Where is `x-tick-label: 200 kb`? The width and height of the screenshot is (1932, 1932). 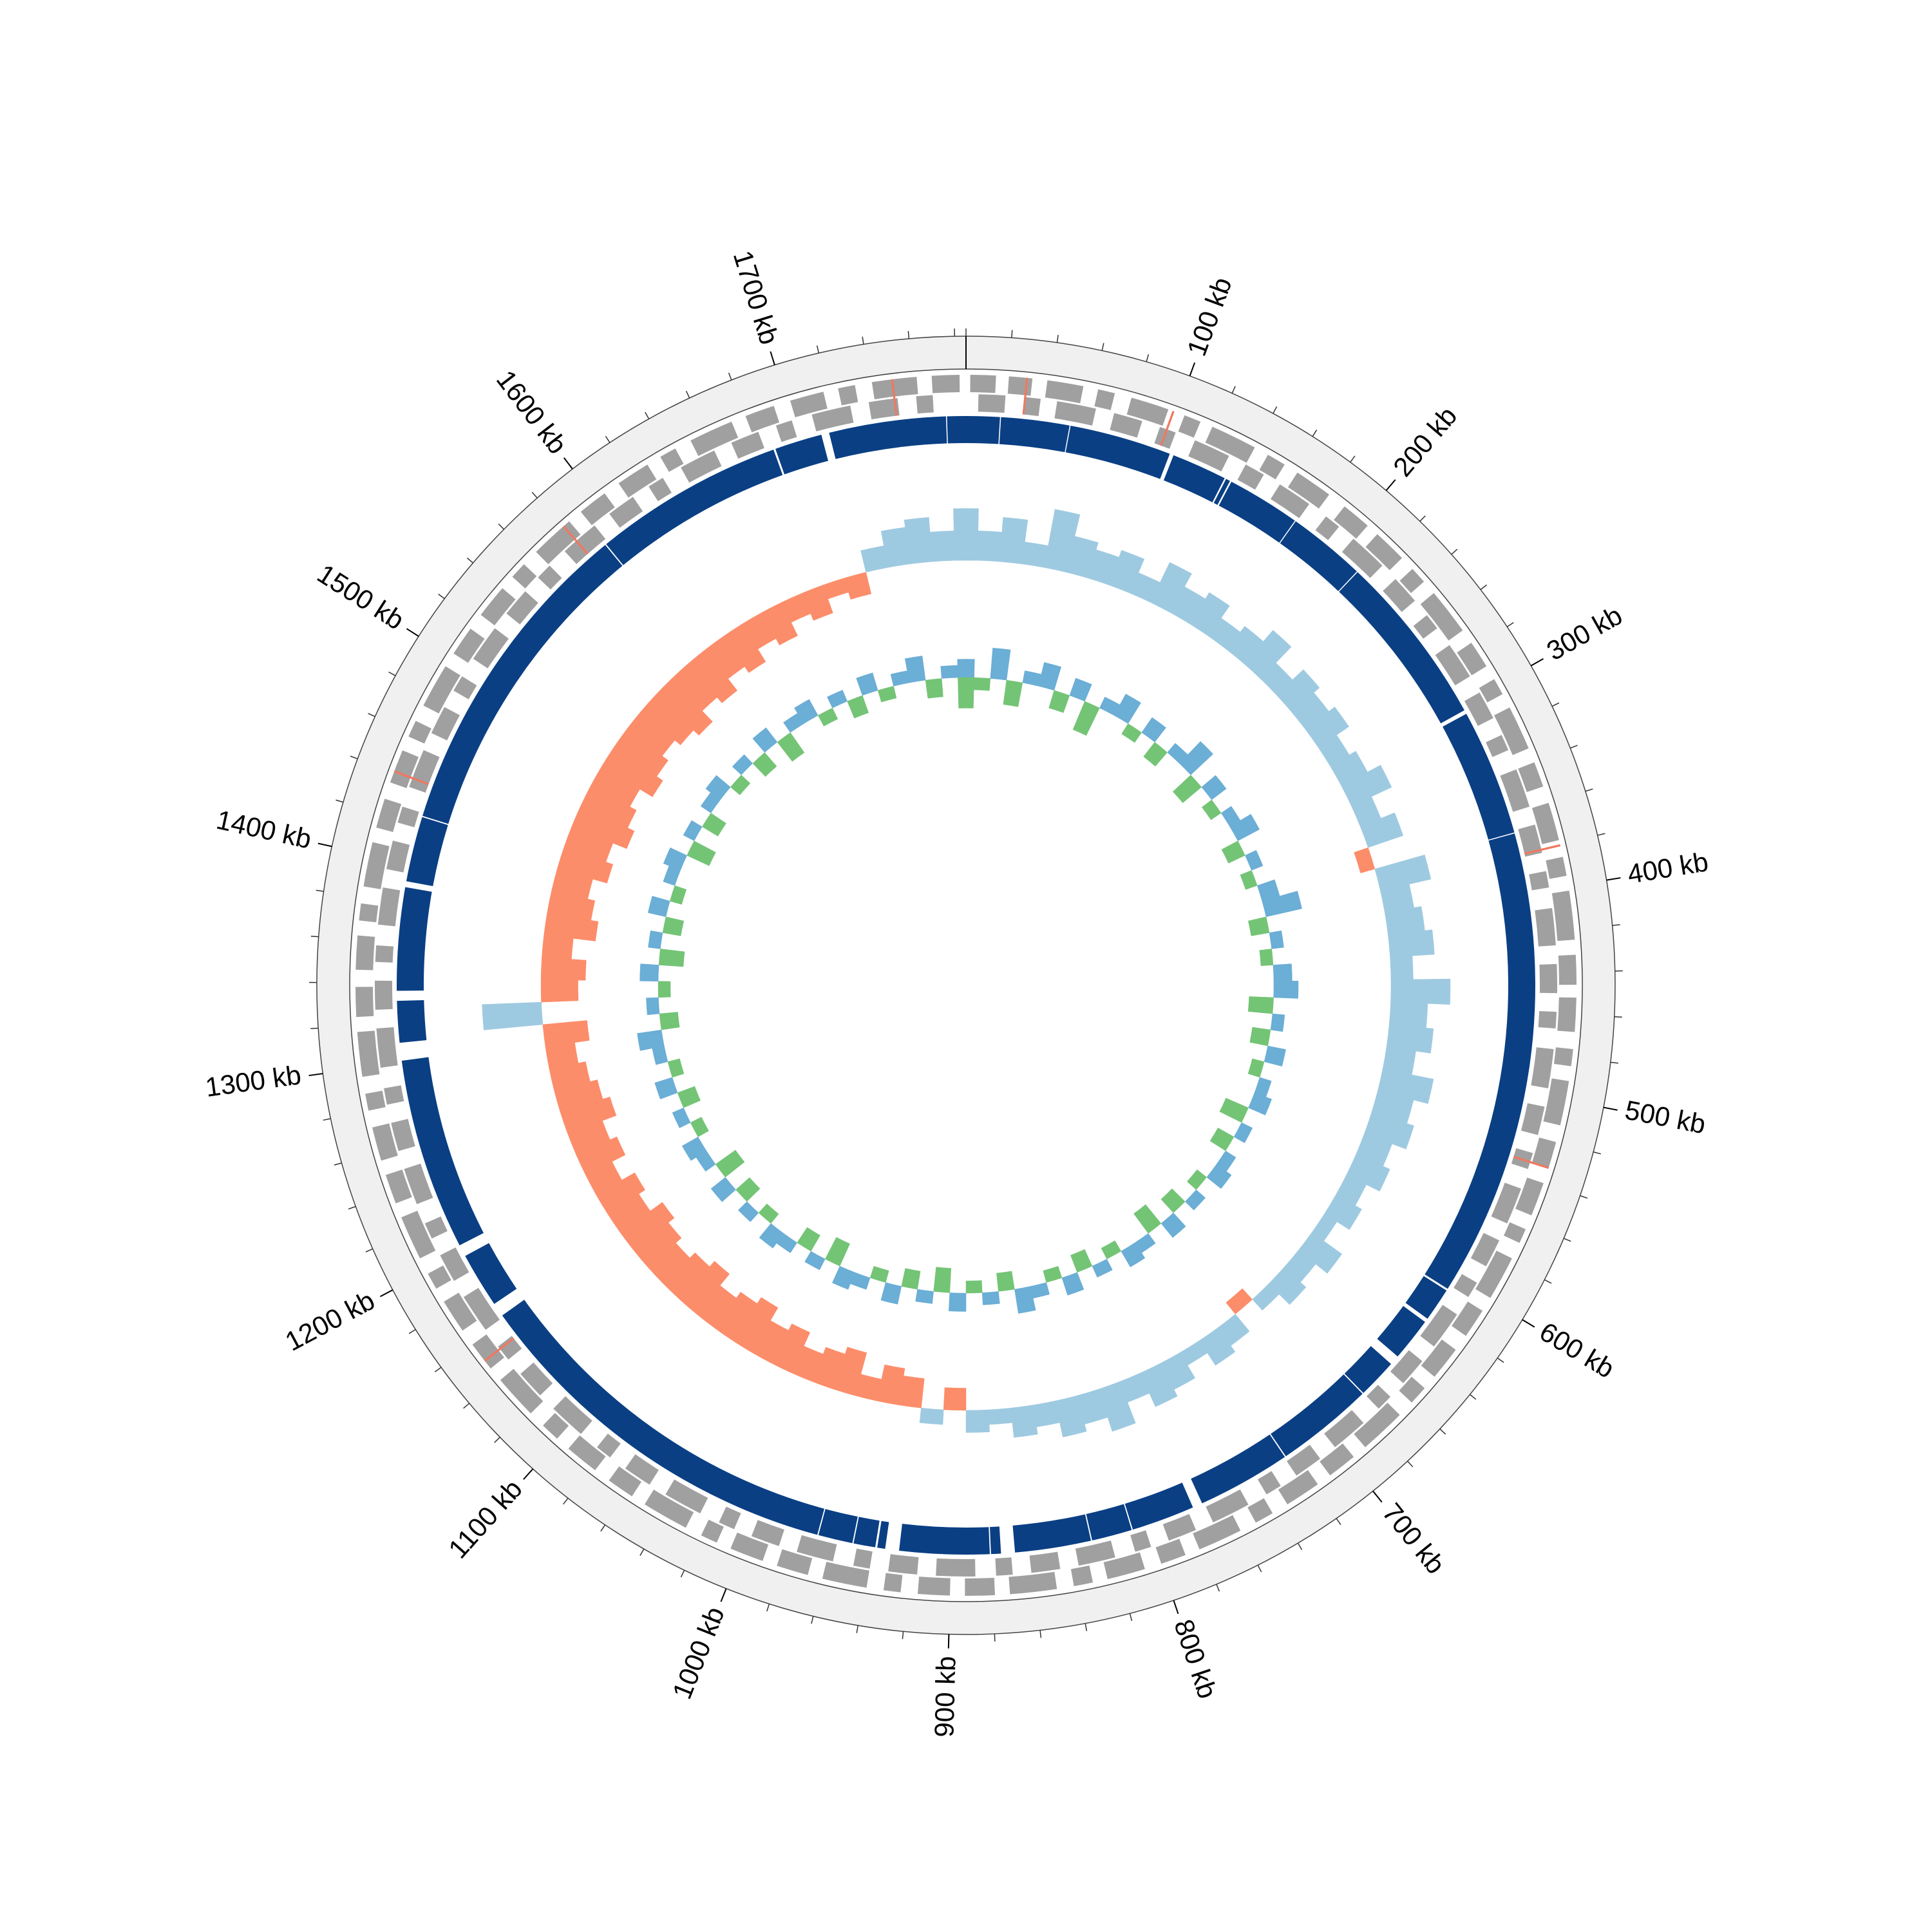 x-tick-label: 200 kb is located at coordinates (1425, 442).